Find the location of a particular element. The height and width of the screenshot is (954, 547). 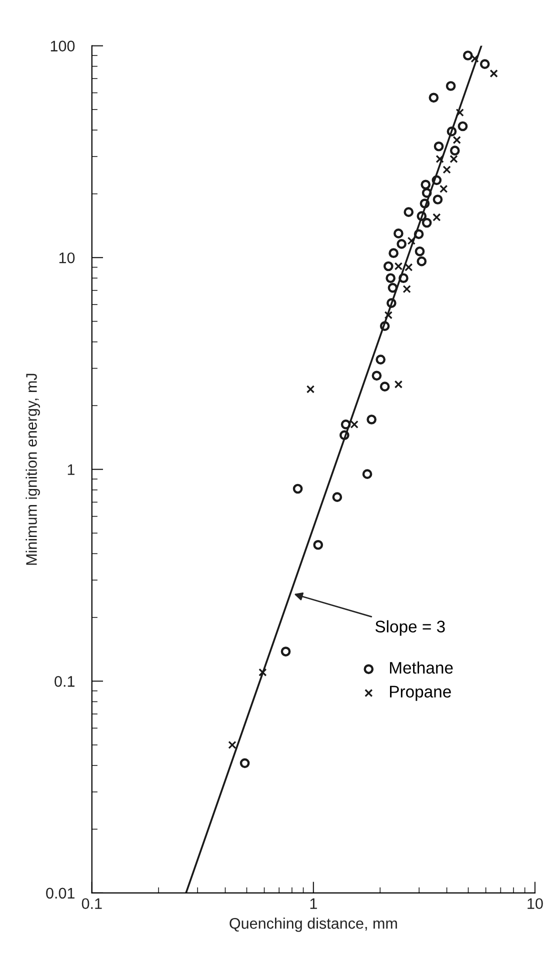

y-tick-label: 100 is located at coordinates (62, 46).